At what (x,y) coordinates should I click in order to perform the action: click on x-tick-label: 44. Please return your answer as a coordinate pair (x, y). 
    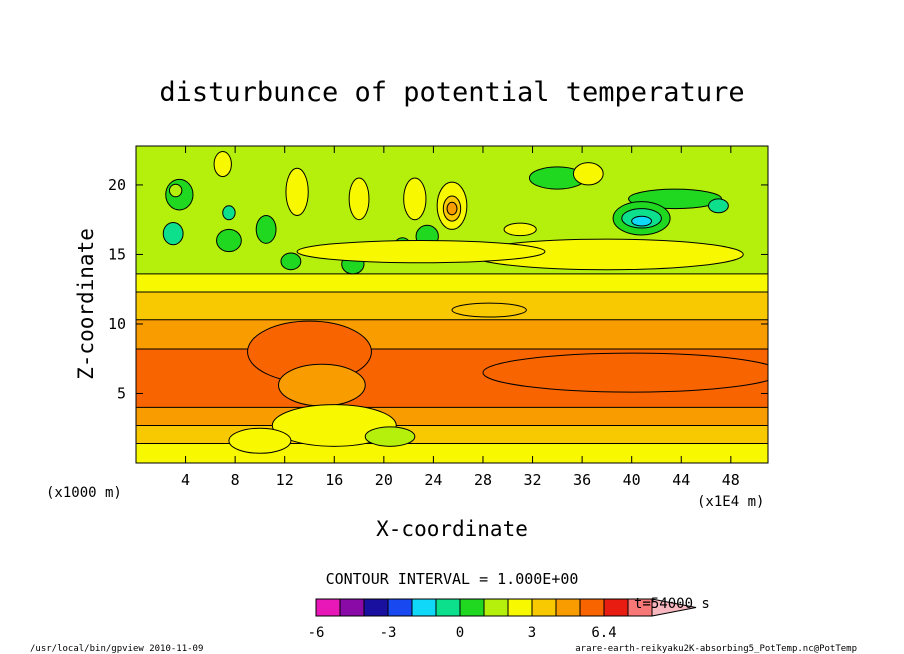
    Looking at the image, I should click on (681, 480).